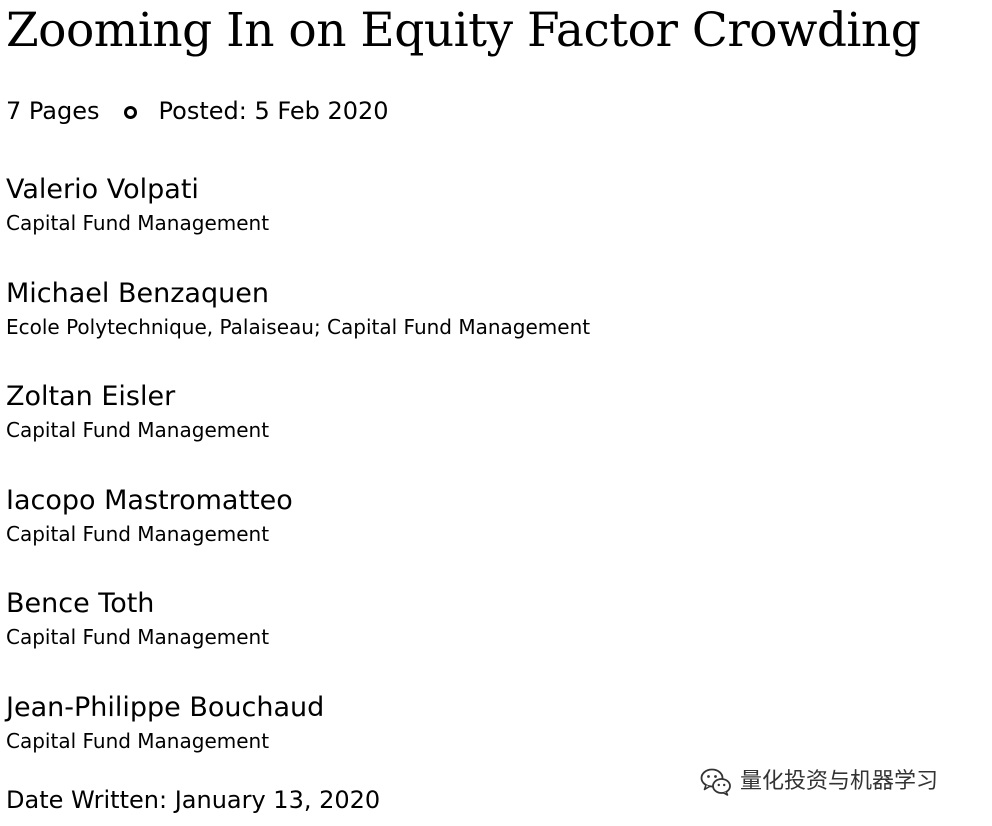  I want to click on date-written: Date Written: January 13, 2020, so click(193, 800).